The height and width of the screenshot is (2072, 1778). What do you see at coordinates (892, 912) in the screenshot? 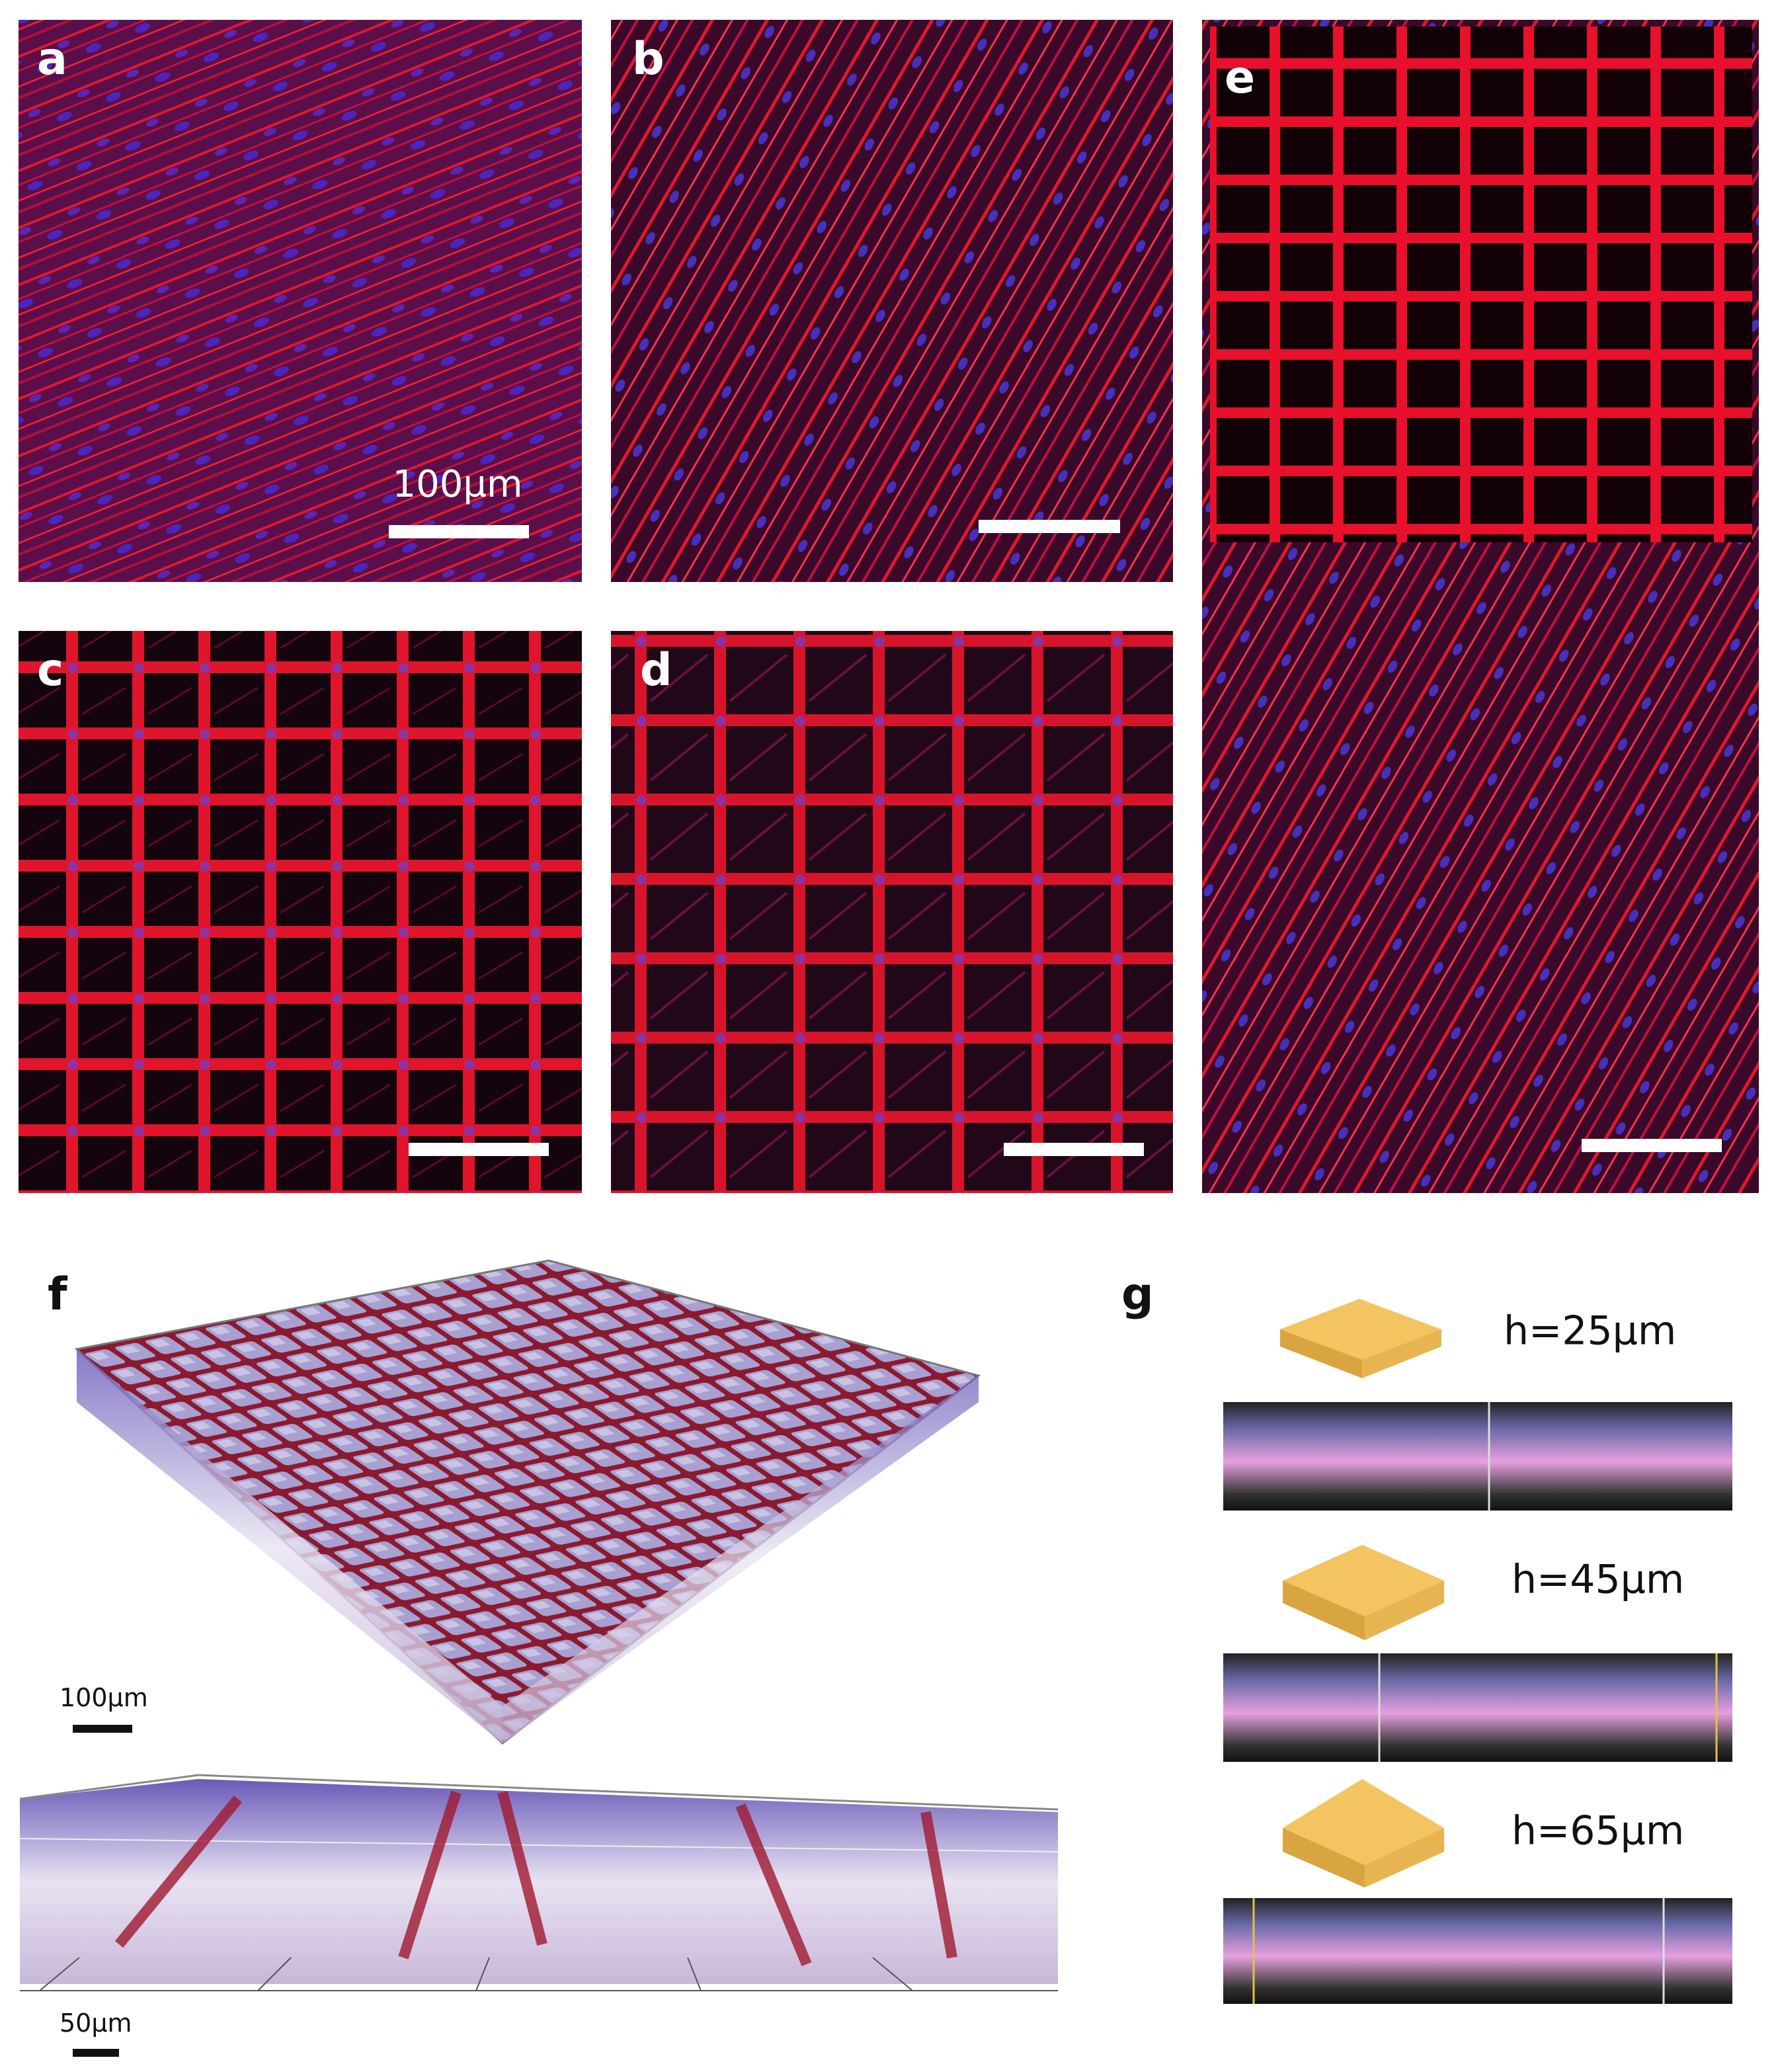
I see `panel-d-image` at bounding box center [892, 912].